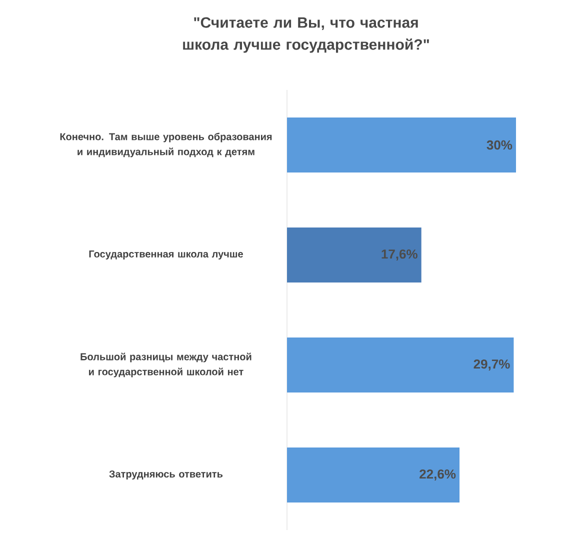  I want to click on chart-title: "Считаете ли Вы, что частная школа лучше государственной?", so click(306, 35).